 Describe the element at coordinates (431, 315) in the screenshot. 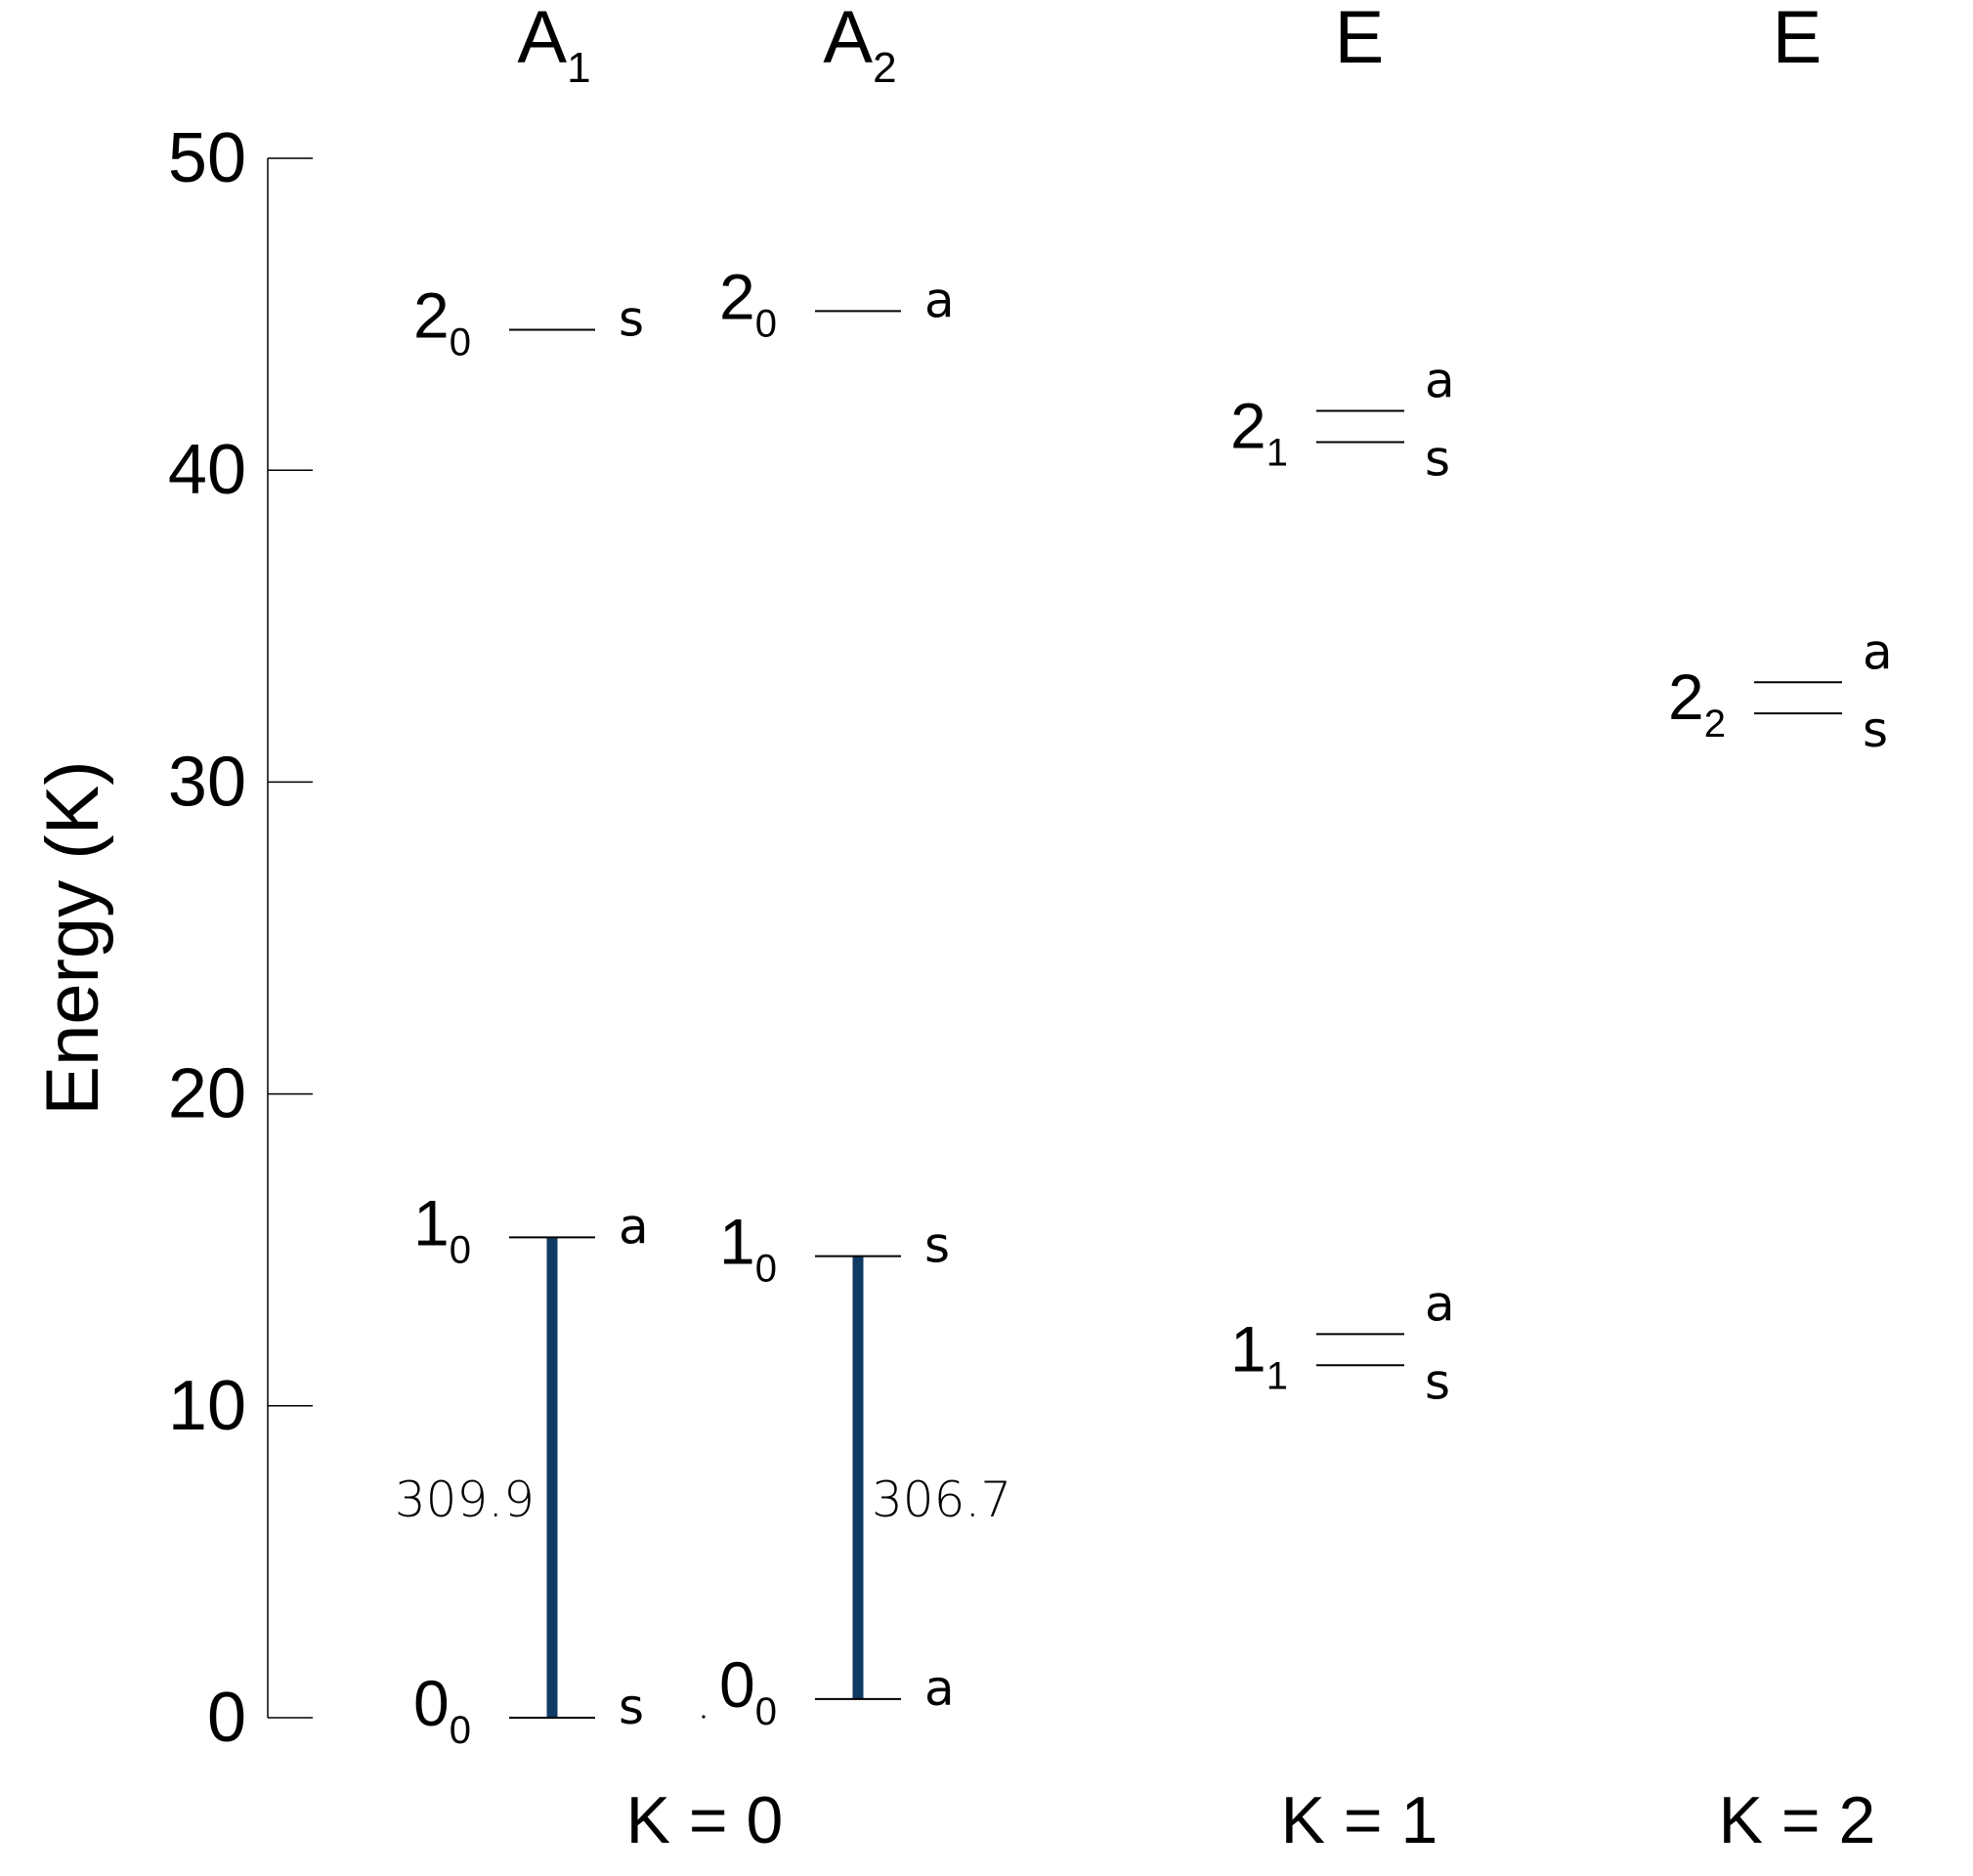

I see `level-label-a1-20-main: 2` at that location.